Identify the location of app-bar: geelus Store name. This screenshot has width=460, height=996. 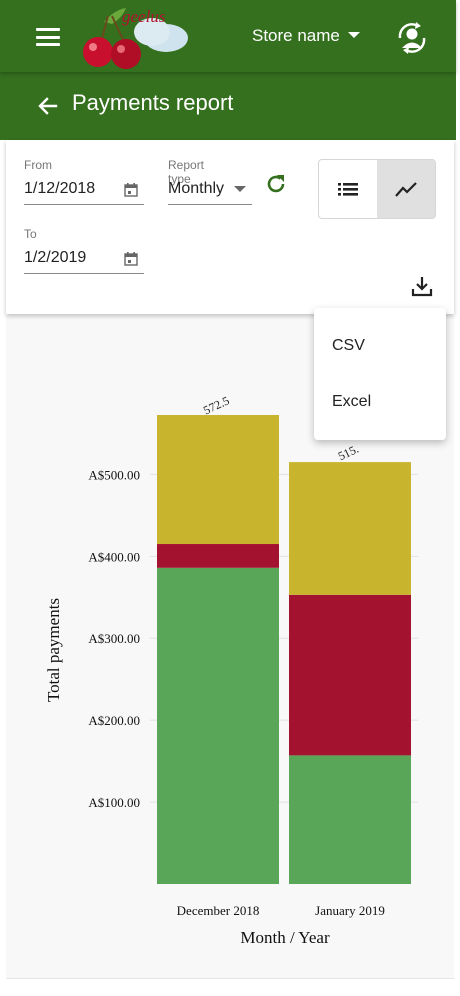
(228, 36).